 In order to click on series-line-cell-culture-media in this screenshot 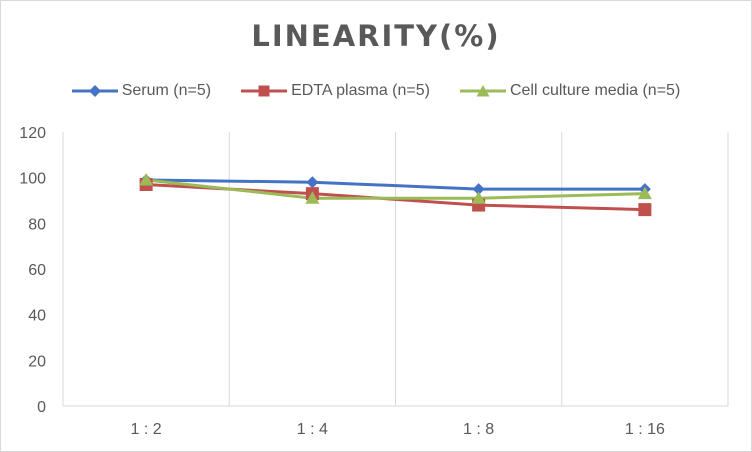, I will do `click(395, 189)`.